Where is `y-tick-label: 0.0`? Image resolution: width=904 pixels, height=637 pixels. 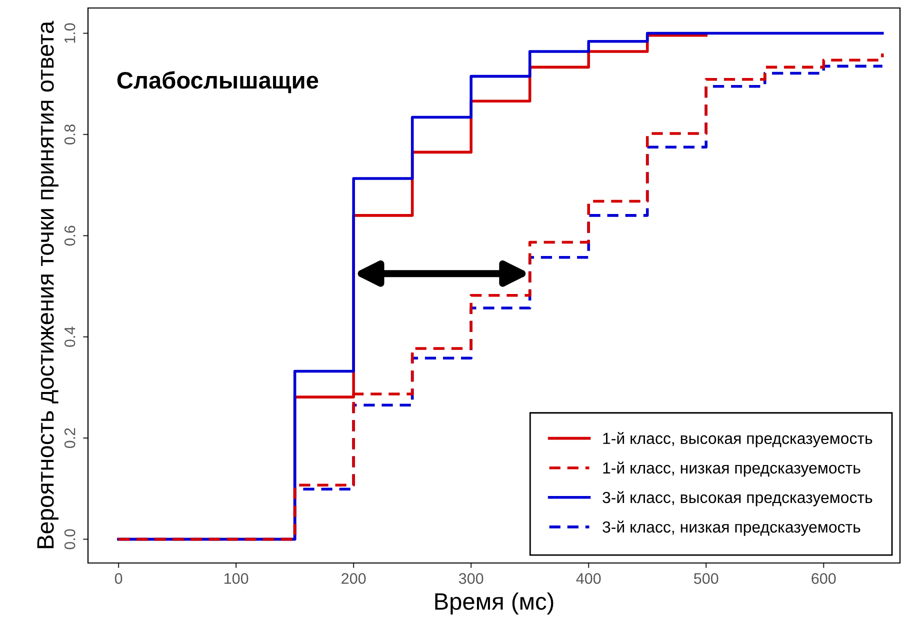 y-tick-label: 0.0 is located at coordinates (70, 539).